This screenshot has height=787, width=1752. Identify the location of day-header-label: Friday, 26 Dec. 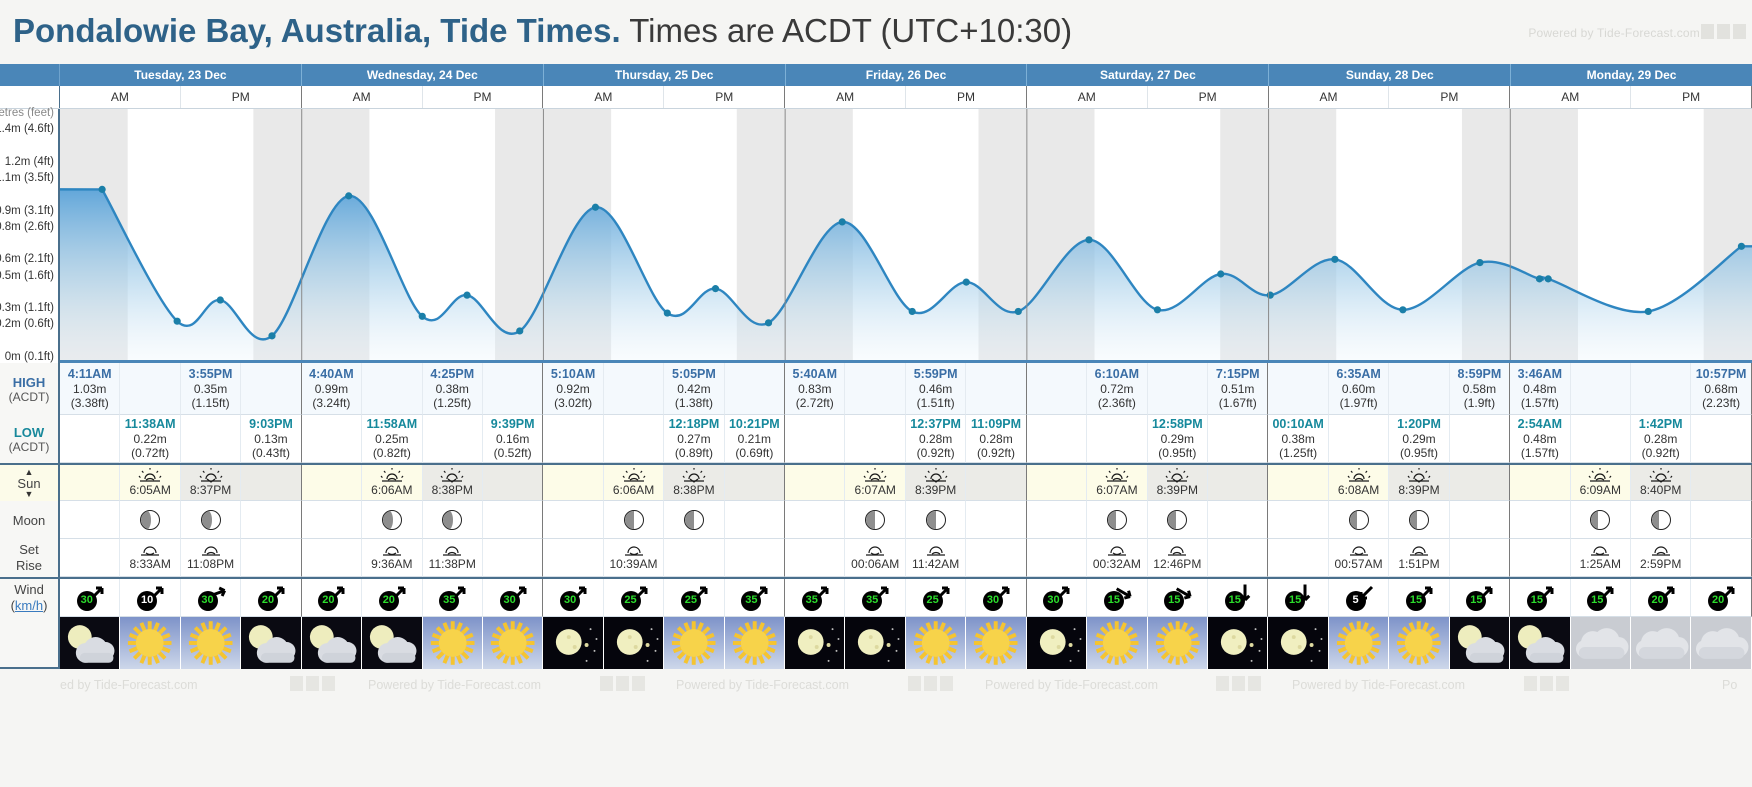
(906, 75).